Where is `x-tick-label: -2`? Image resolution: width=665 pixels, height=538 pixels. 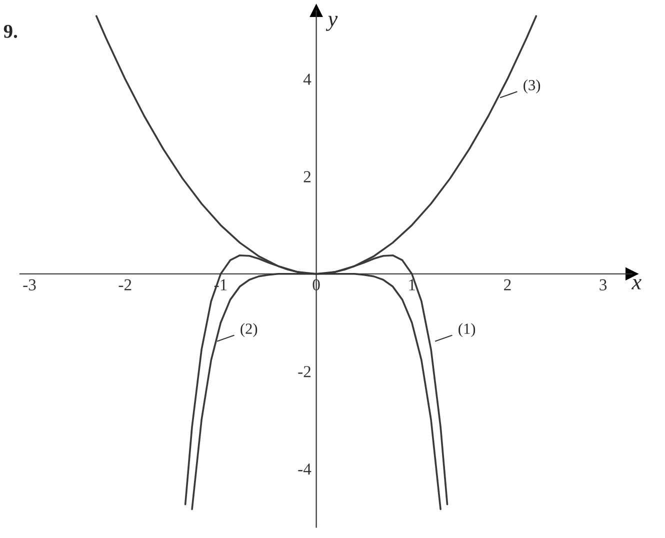 x-tick-label: -2 is located at coordinates (125, 284).